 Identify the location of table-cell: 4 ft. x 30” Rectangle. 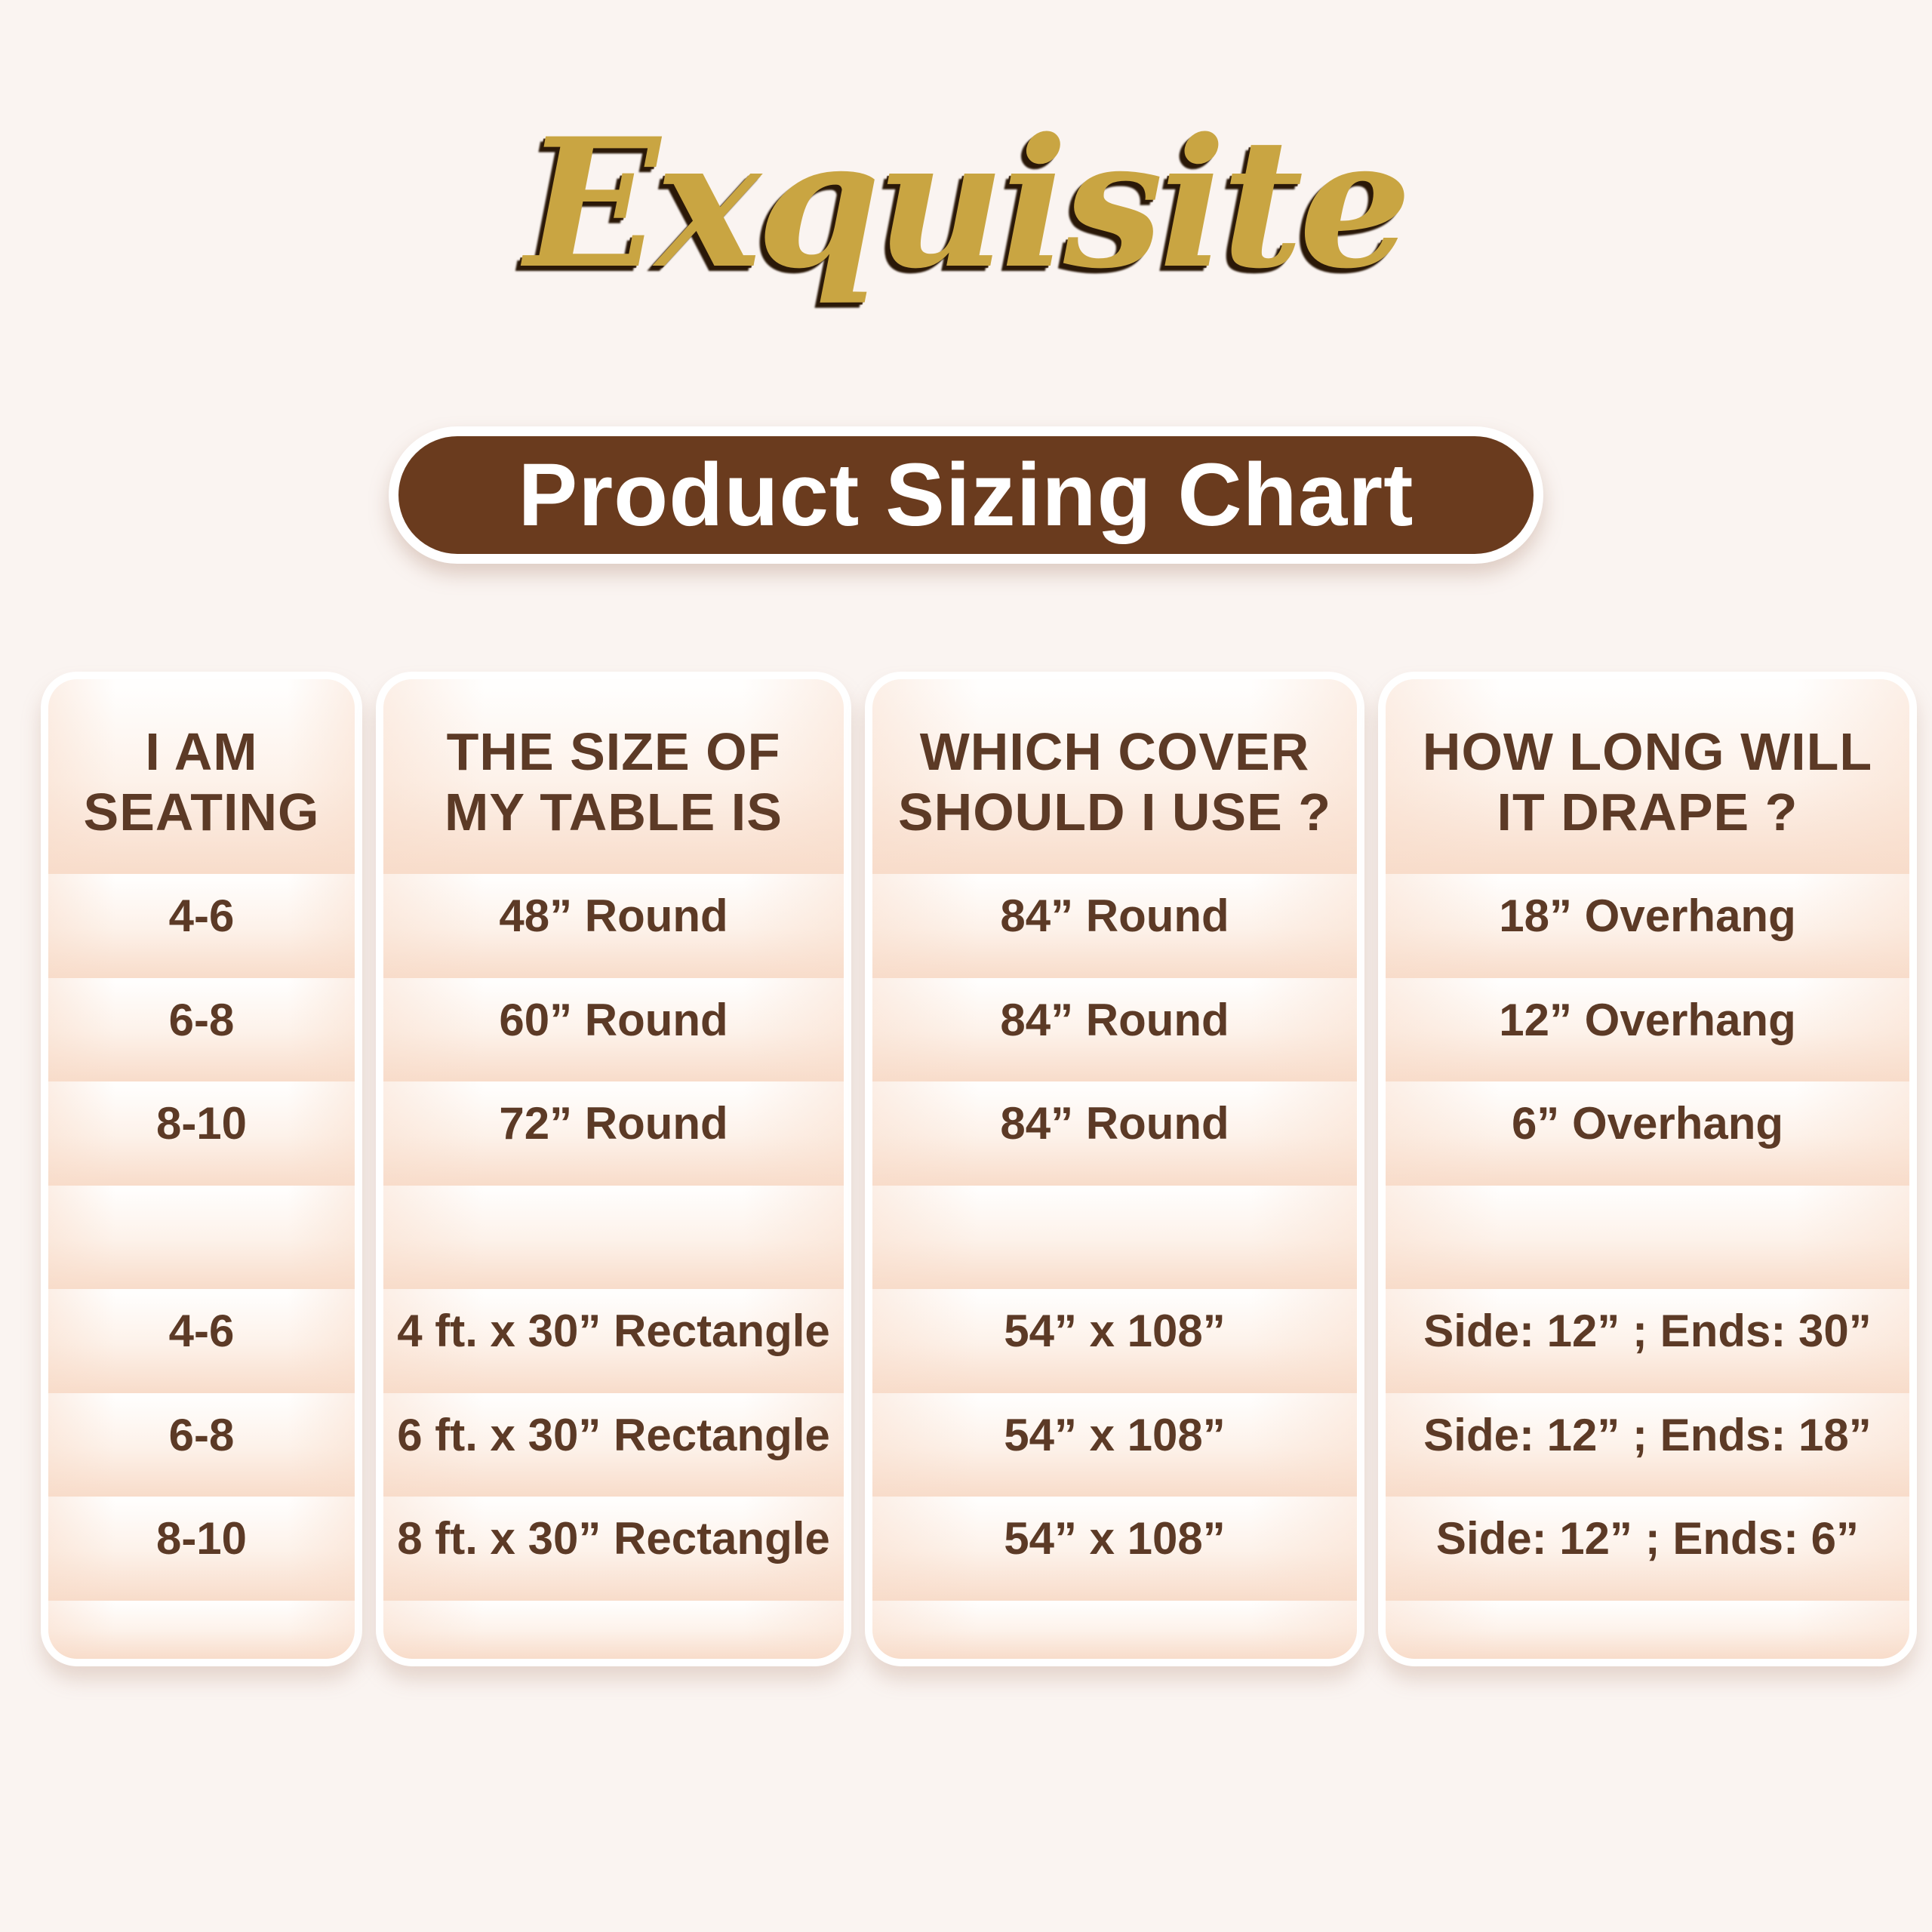
(613, 1341).